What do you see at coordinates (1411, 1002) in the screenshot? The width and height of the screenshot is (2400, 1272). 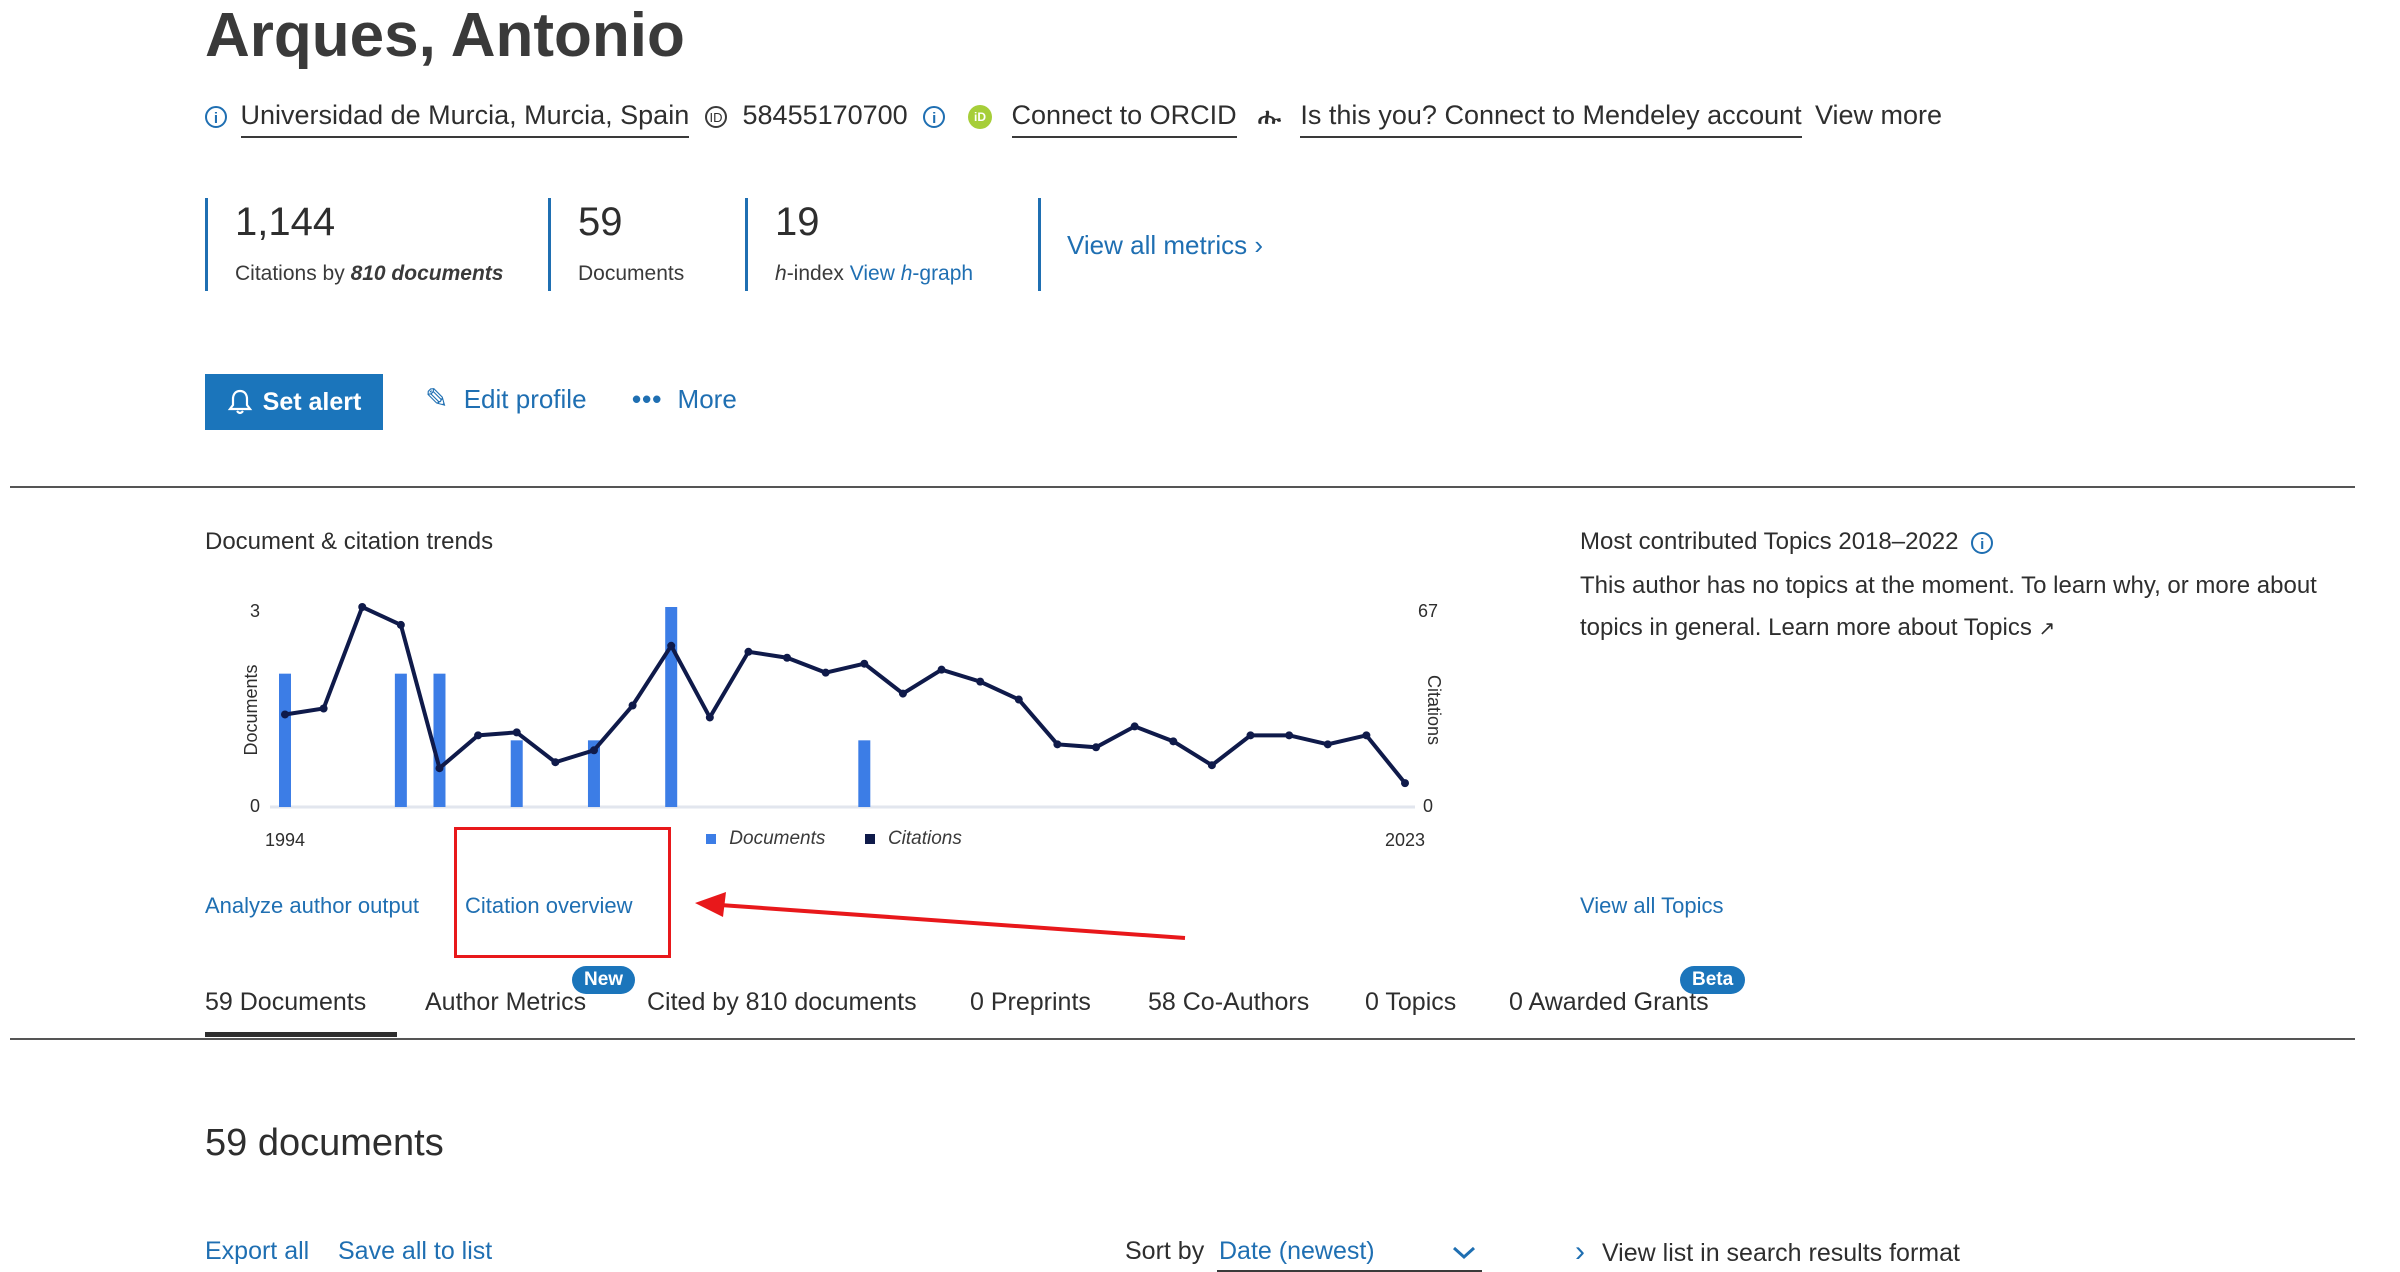 I see `tab-topics: 0 Topics` at bounding box center [1411, 1002].